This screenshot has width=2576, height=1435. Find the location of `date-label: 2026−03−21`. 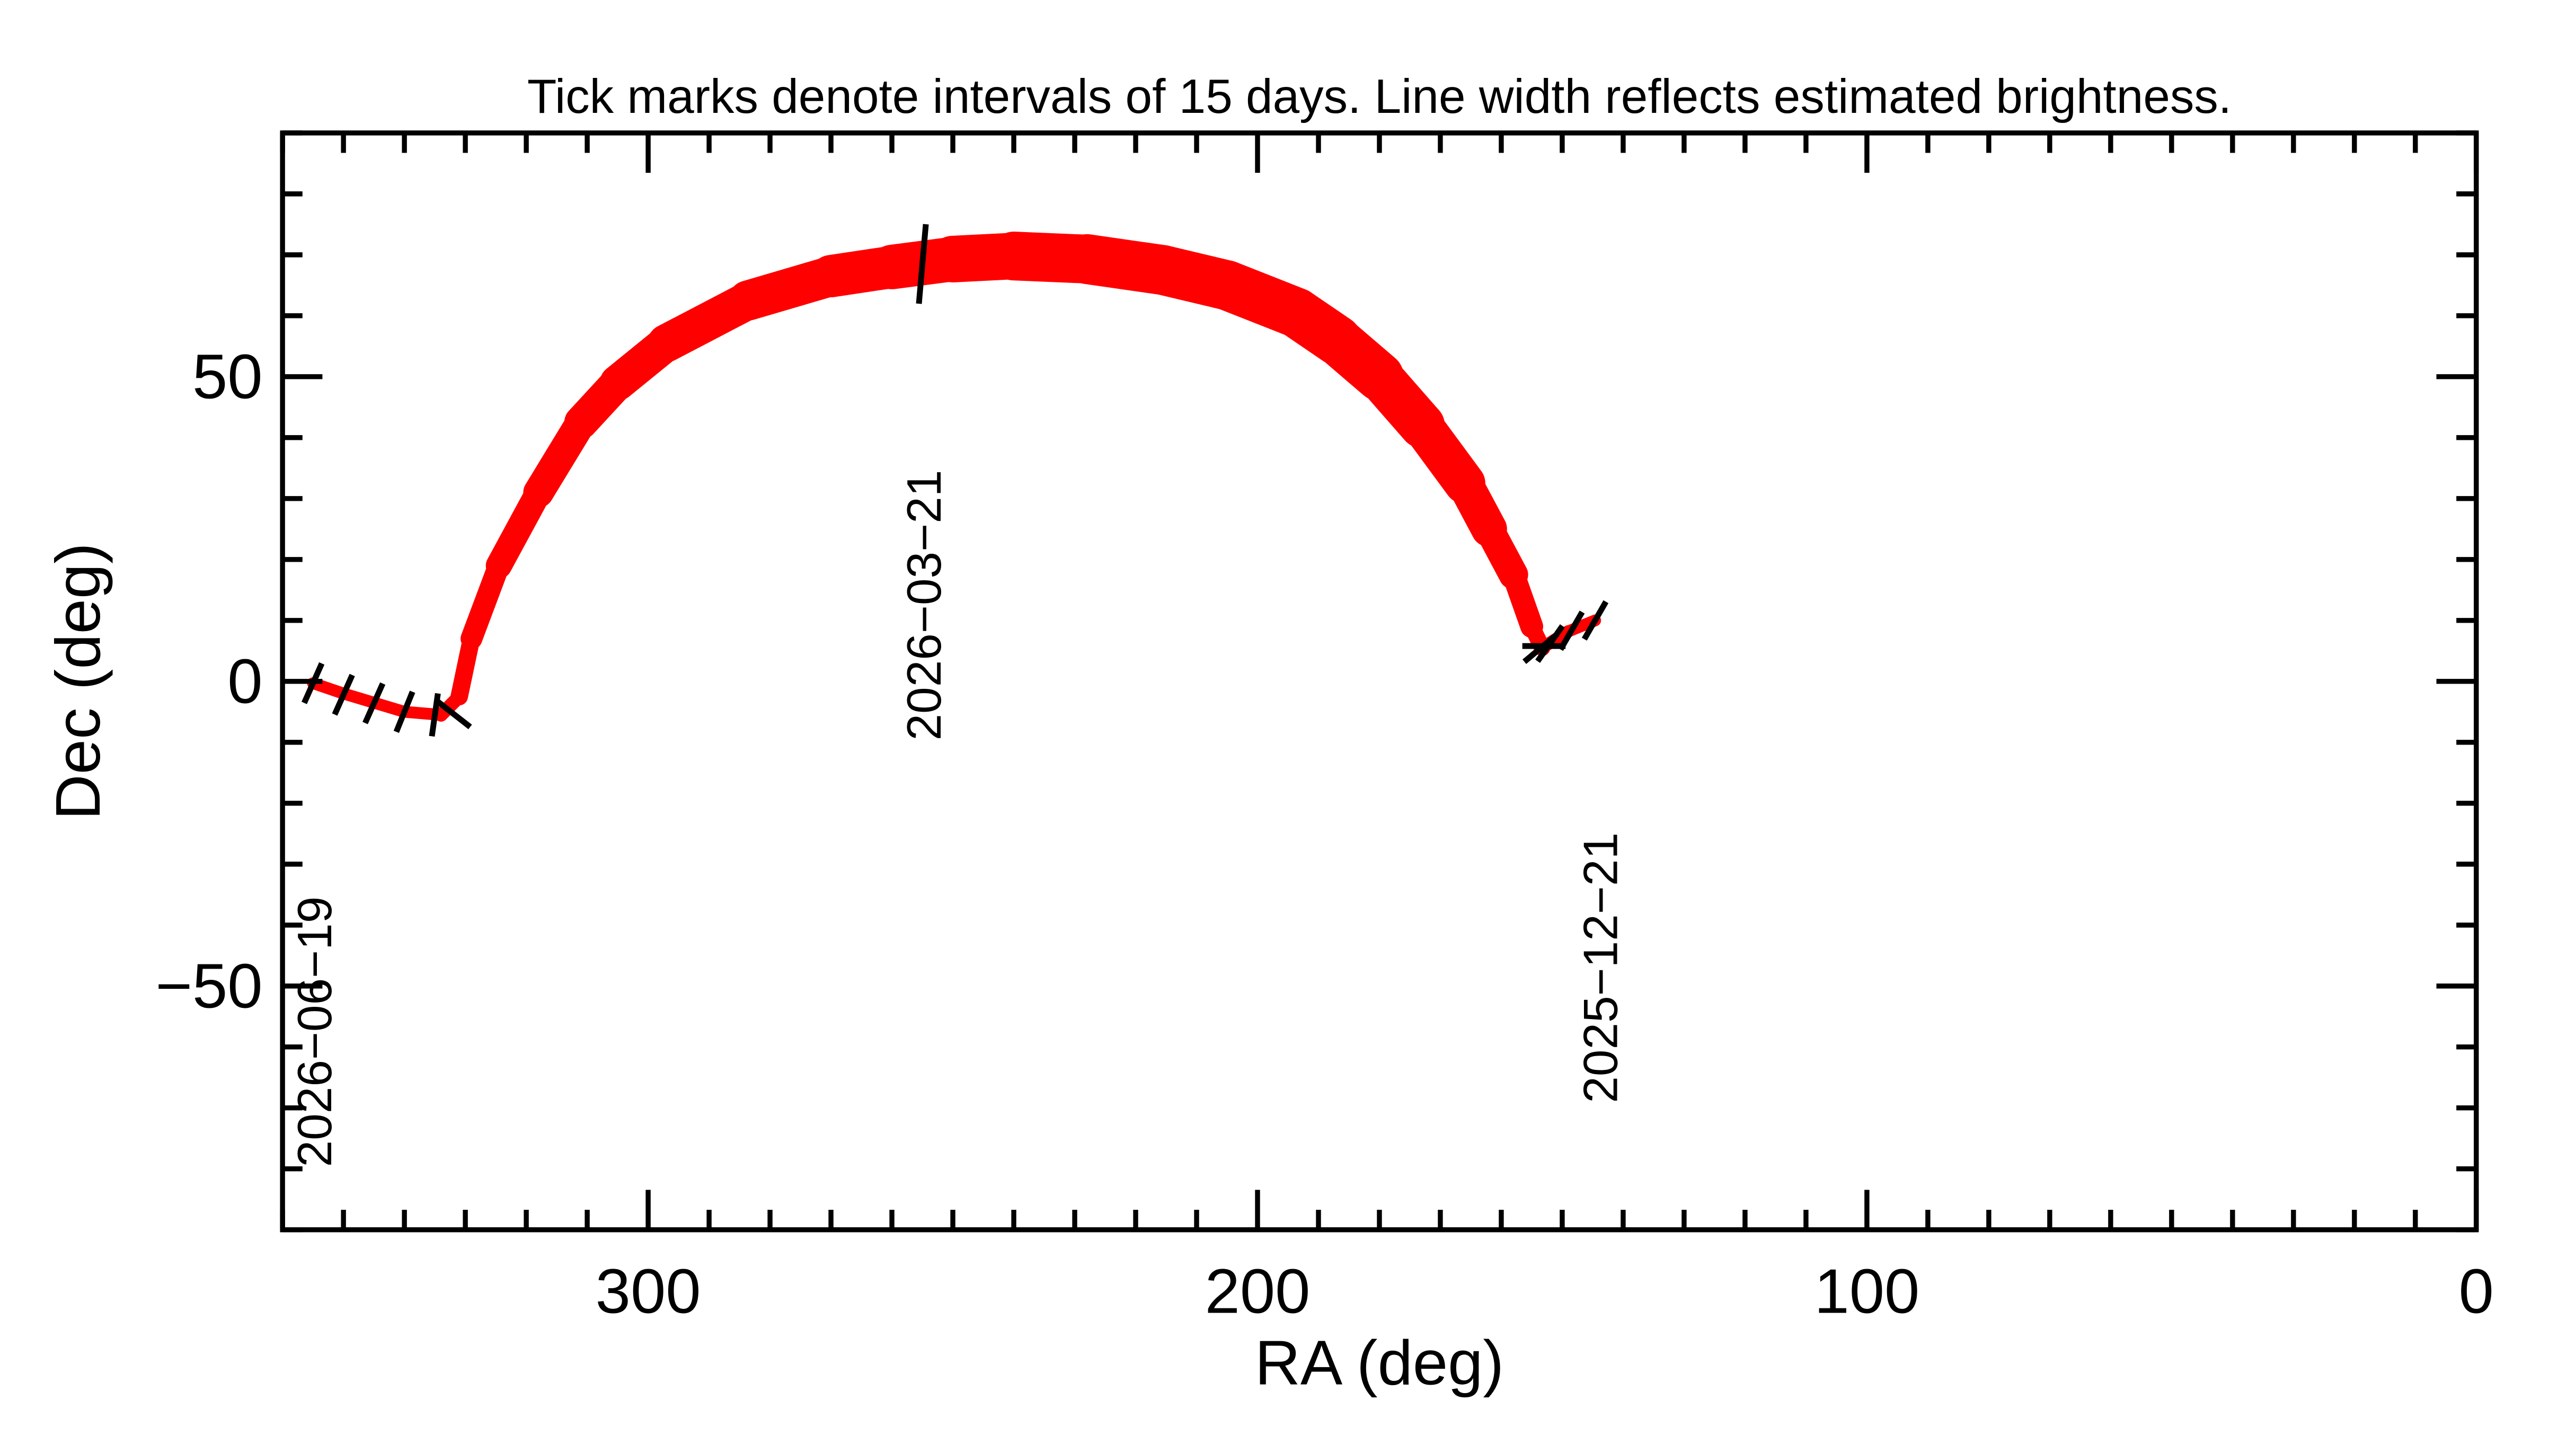

date-label: 2026−03−21 is located at coordinates (924, 606).